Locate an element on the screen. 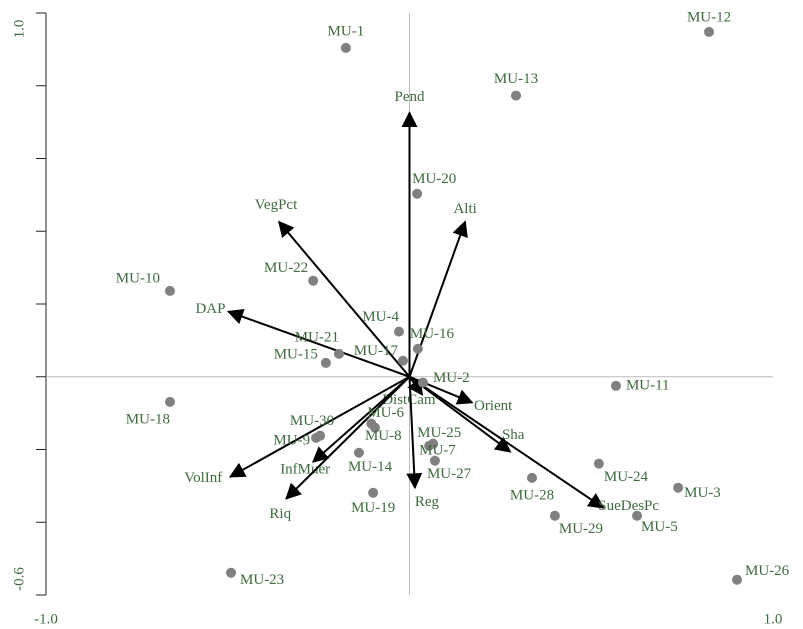 The height and width of the screenshot is (629, 803). vector-label: DAP is located at coordinates (210, 309).